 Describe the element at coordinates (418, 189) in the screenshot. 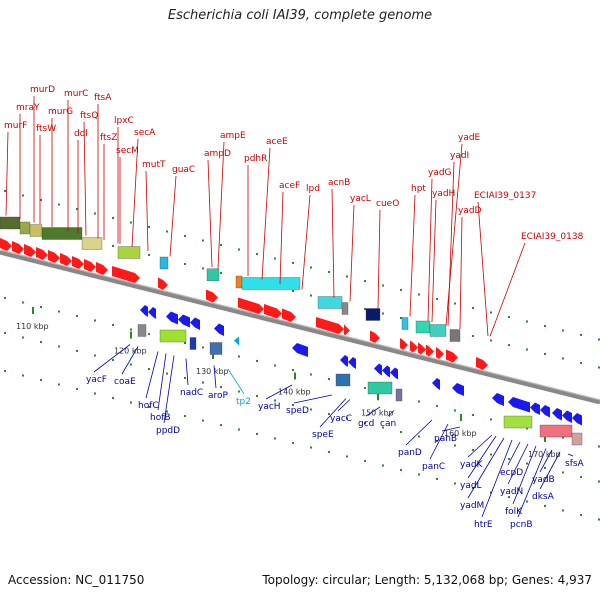

I see `forward-gene-label: hpt` at that location.